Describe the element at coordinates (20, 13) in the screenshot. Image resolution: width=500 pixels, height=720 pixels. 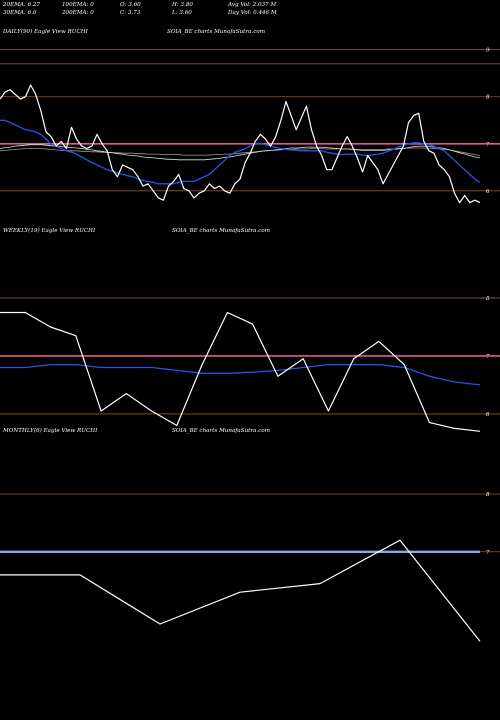
I see `stat-30ema: 30EMA: 6.6` at that location.